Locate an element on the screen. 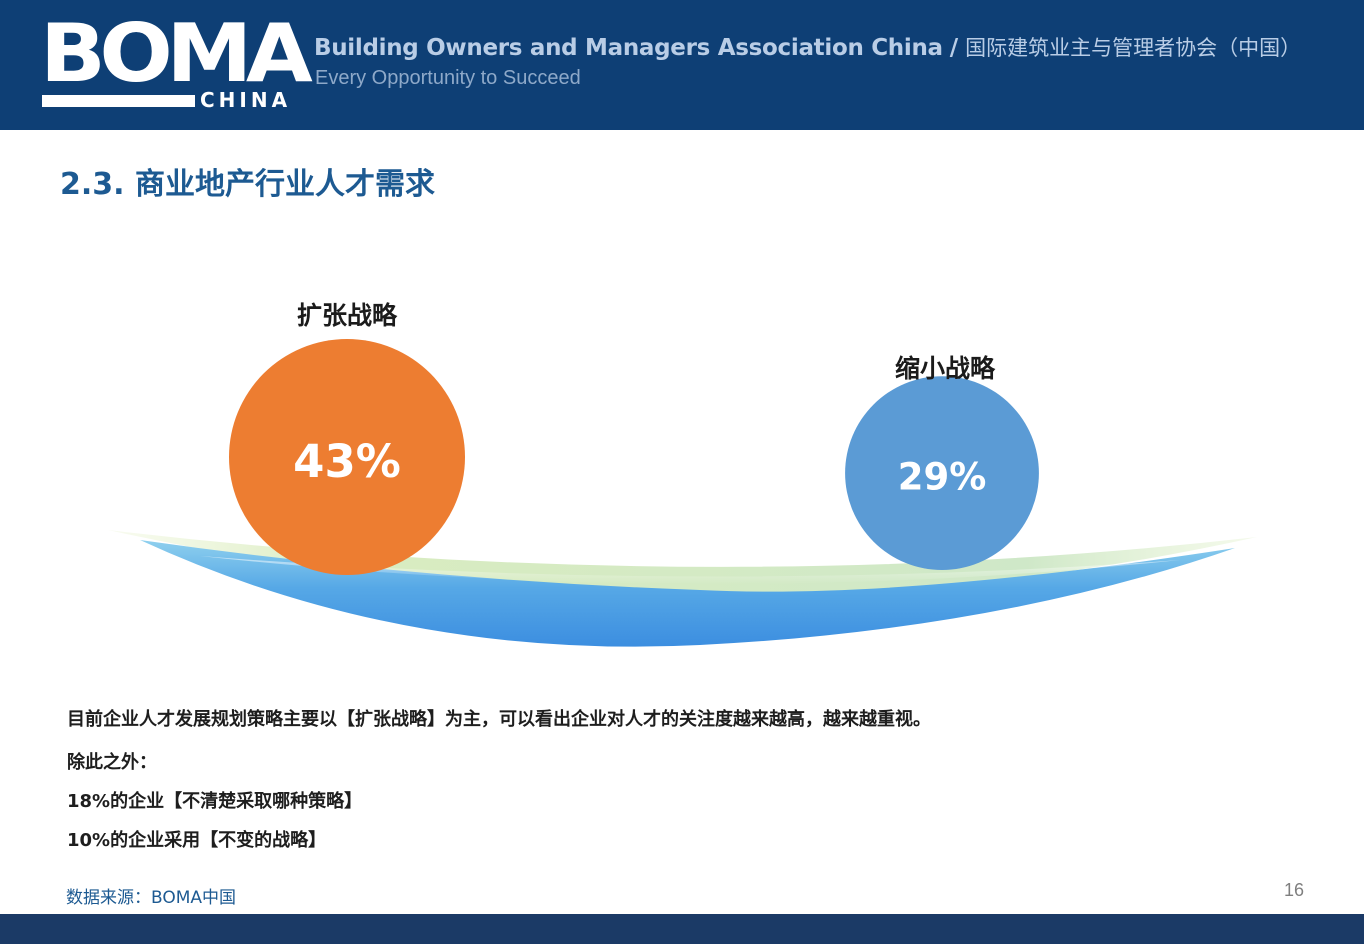 The width and height of the screenshot is (1364, 944). organization-name-cn: 国际建筑业主与管理者协会（中国） is located at coordinates (1133, 48).